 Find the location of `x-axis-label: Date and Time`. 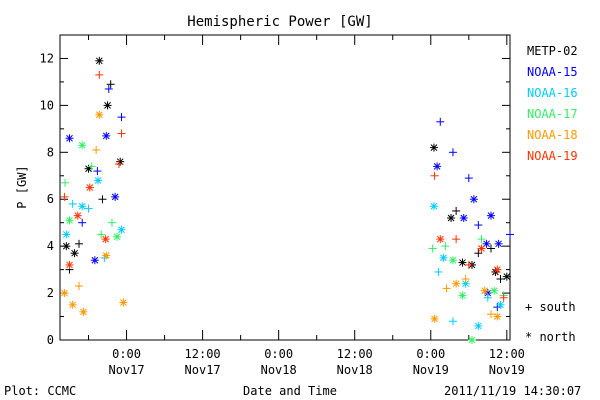

x-axis-label: Date and Time is located at coordinates (290, 391).